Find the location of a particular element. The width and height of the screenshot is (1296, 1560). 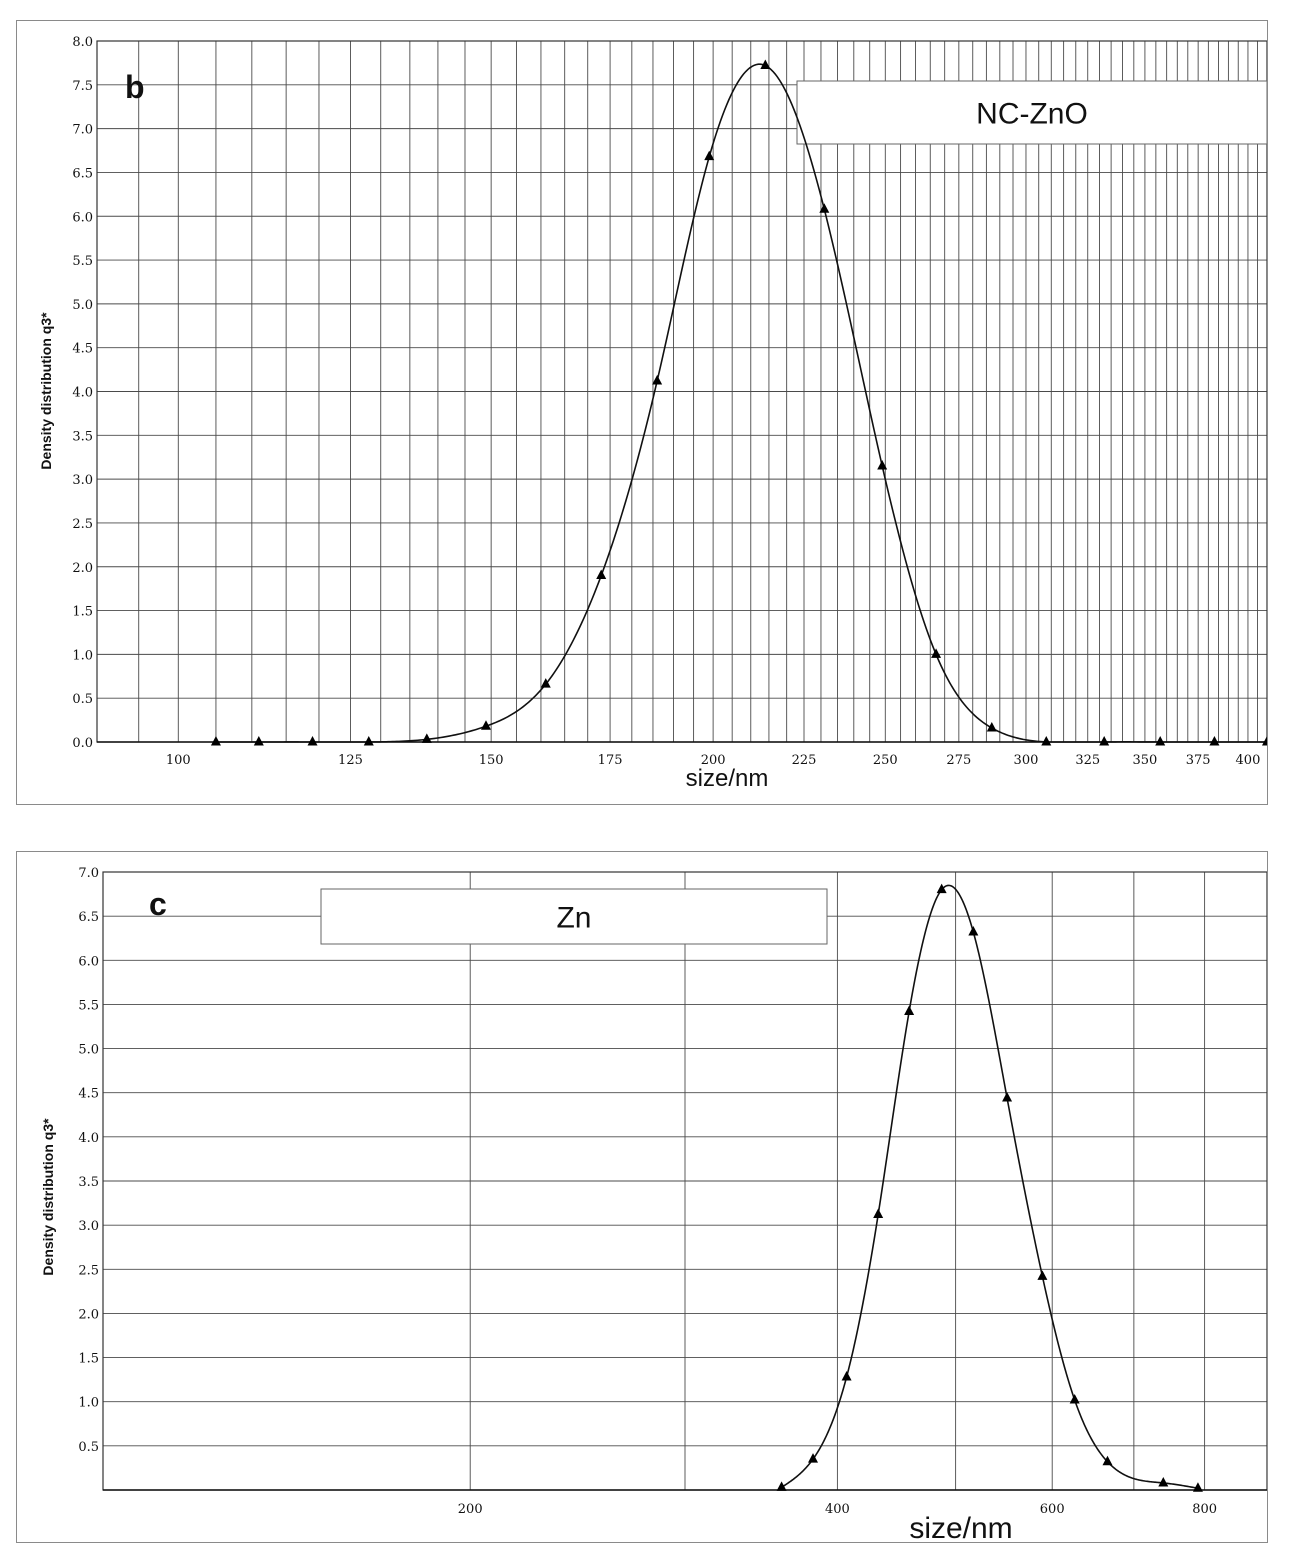

x-tick-label: 175 is located at coordinates (610, 760).